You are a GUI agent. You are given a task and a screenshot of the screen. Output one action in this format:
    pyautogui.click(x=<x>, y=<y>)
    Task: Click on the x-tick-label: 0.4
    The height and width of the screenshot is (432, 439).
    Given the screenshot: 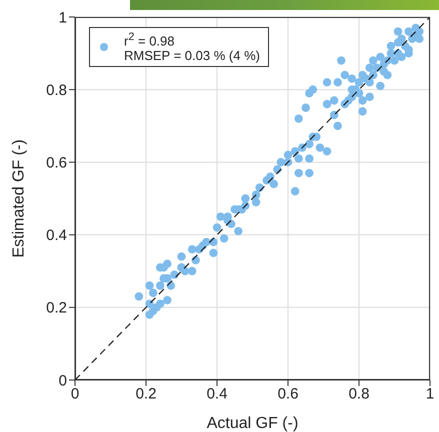 What is the action you would take?
    pyautogui.click(x=217, y=394)
    